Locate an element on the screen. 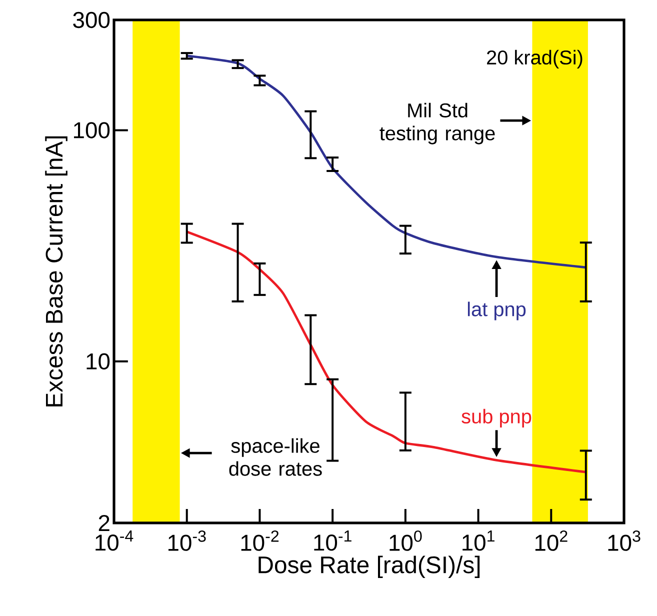 The image size is (657, 616). series-label: sub pnp is located at coordinates (497, 418).